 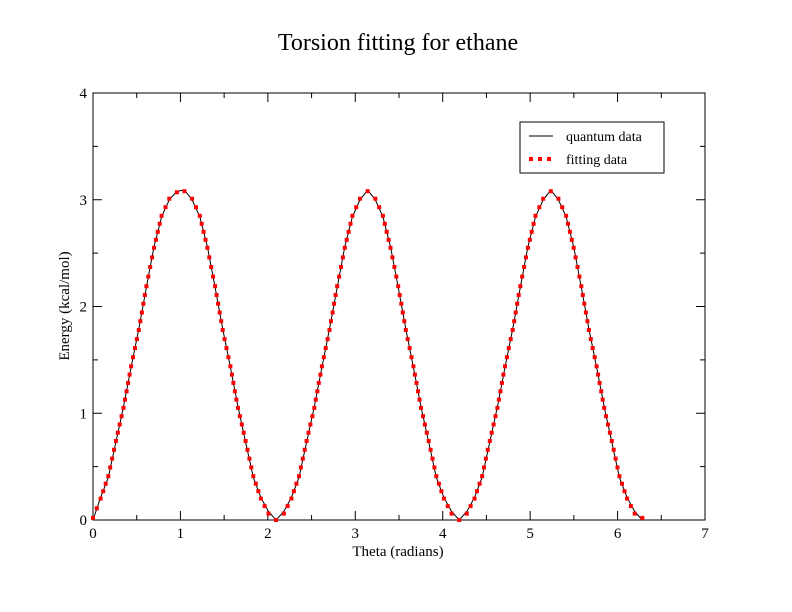 I want to click on x-axis-label: Theta (radians), so click(x=397, y=552).